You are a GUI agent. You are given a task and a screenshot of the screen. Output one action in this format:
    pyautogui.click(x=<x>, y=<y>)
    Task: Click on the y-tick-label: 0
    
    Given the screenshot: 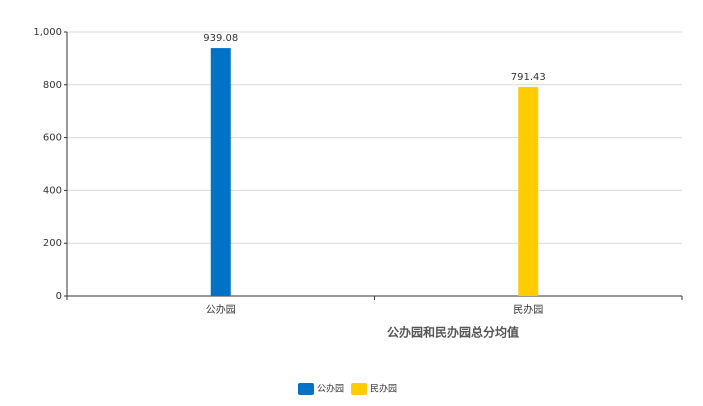 What is the action you would take?
    pyautogui.click(x=59, y=296)
    